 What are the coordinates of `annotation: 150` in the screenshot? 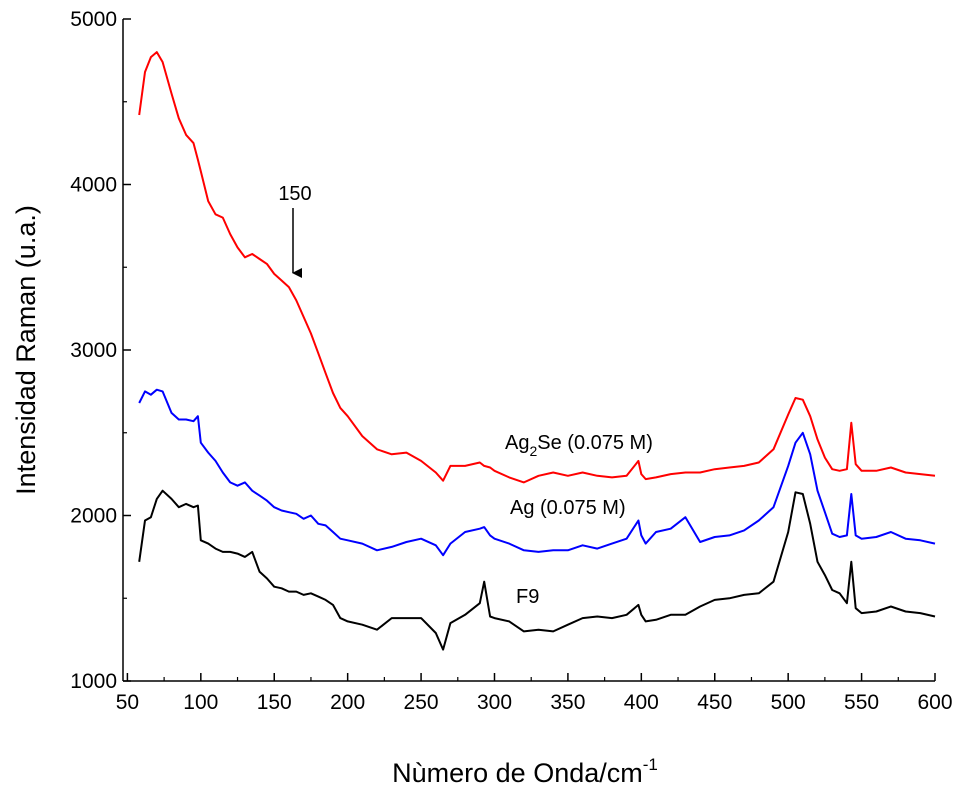 It's located at (294, 194).